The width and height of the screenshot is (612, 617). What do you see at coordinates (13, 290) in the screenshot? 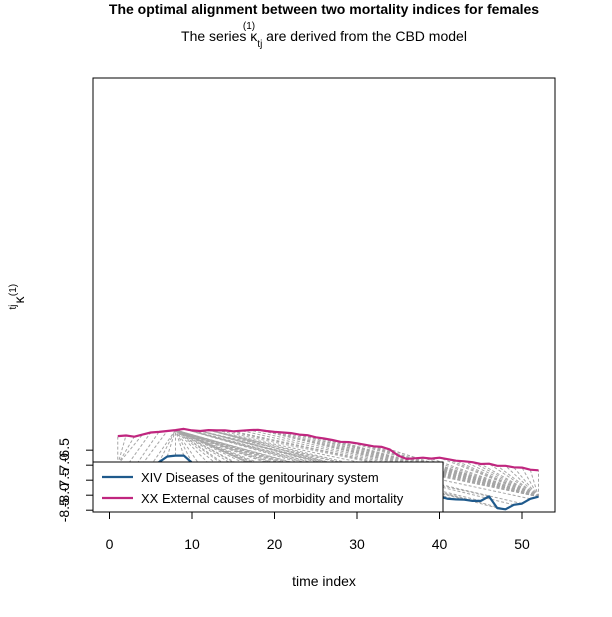
I see `y-axis-label-sup: (1)` at bounding box center [13, 290].